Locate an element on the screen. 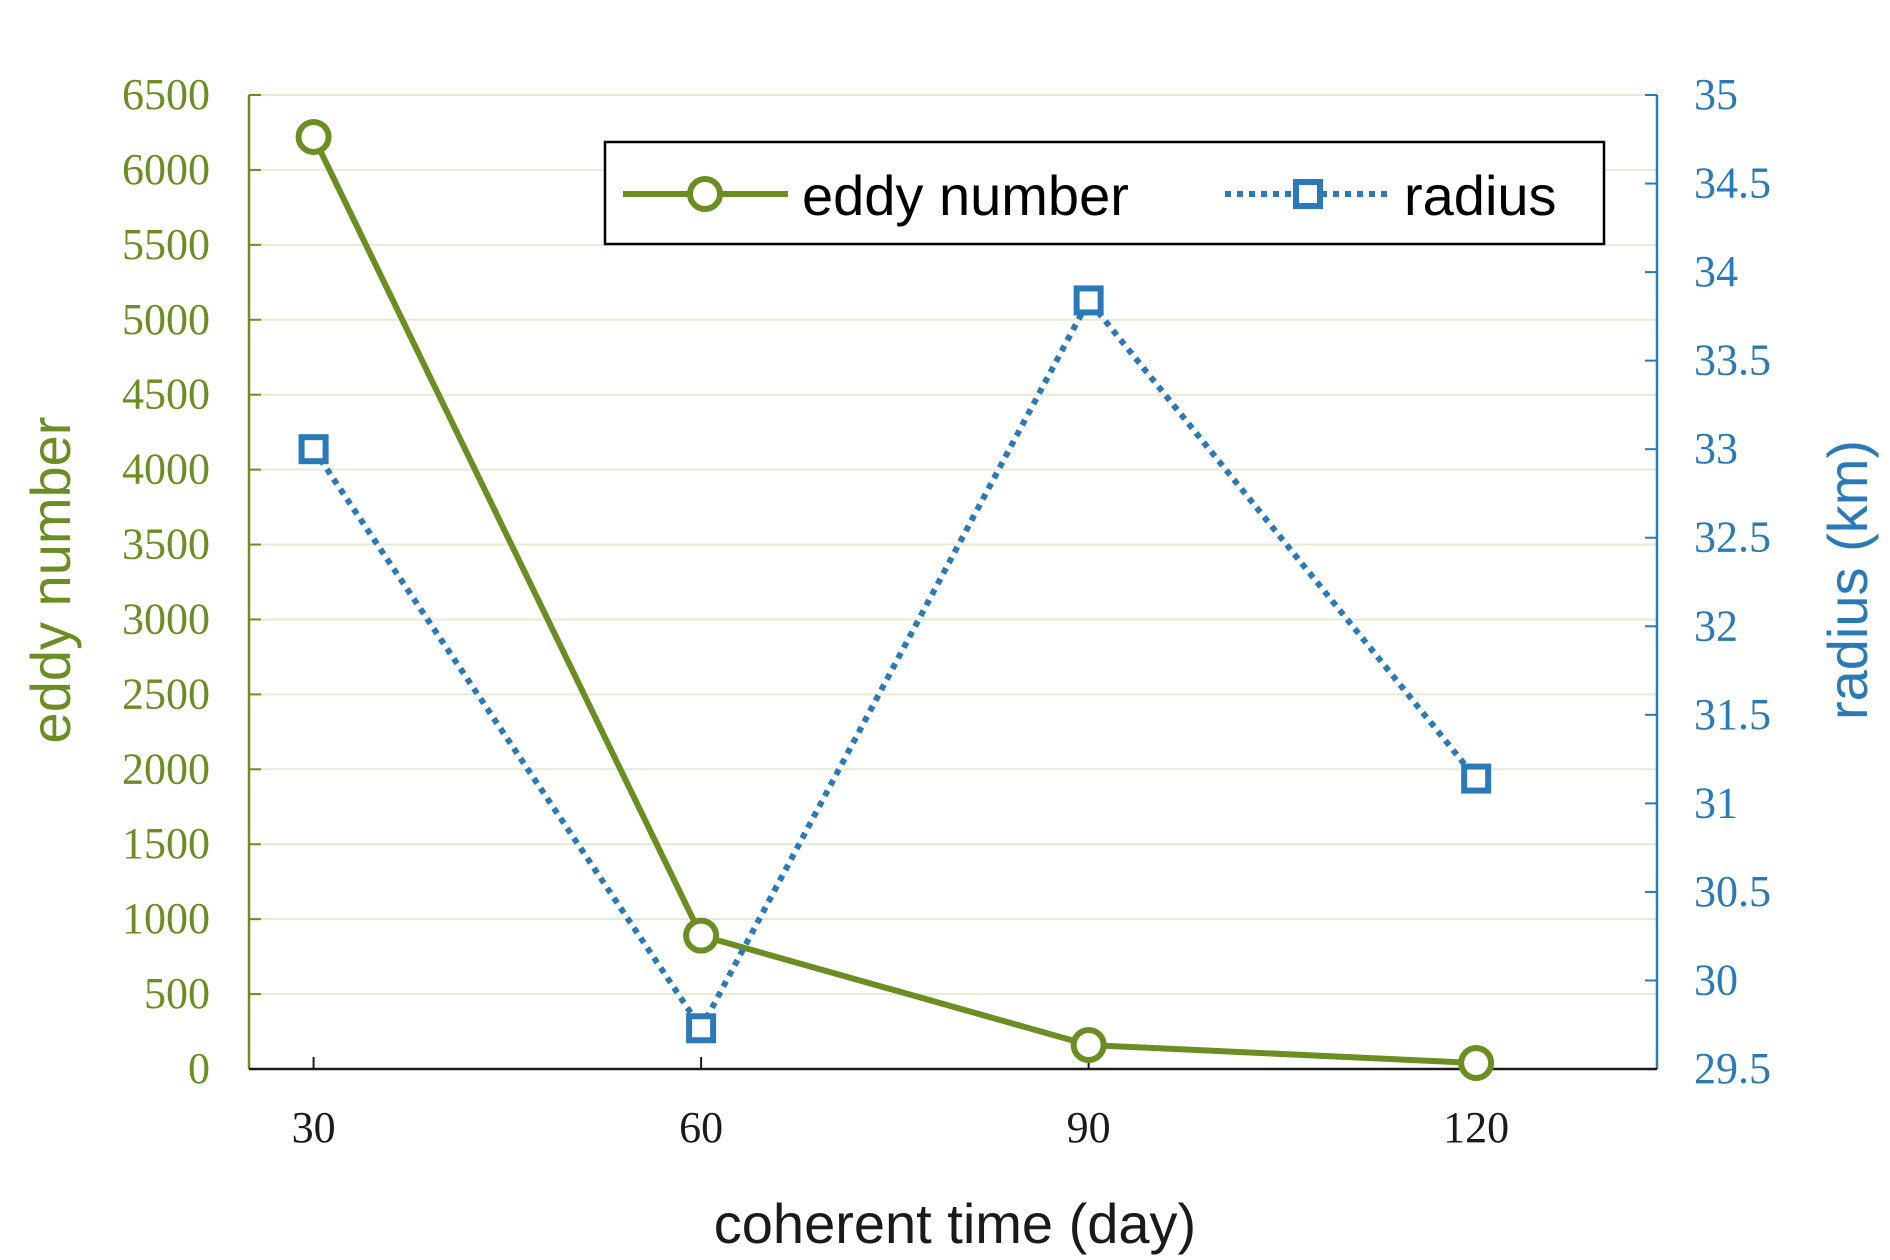  left-tick-label: 6000 is located at coordinates (166, 169).